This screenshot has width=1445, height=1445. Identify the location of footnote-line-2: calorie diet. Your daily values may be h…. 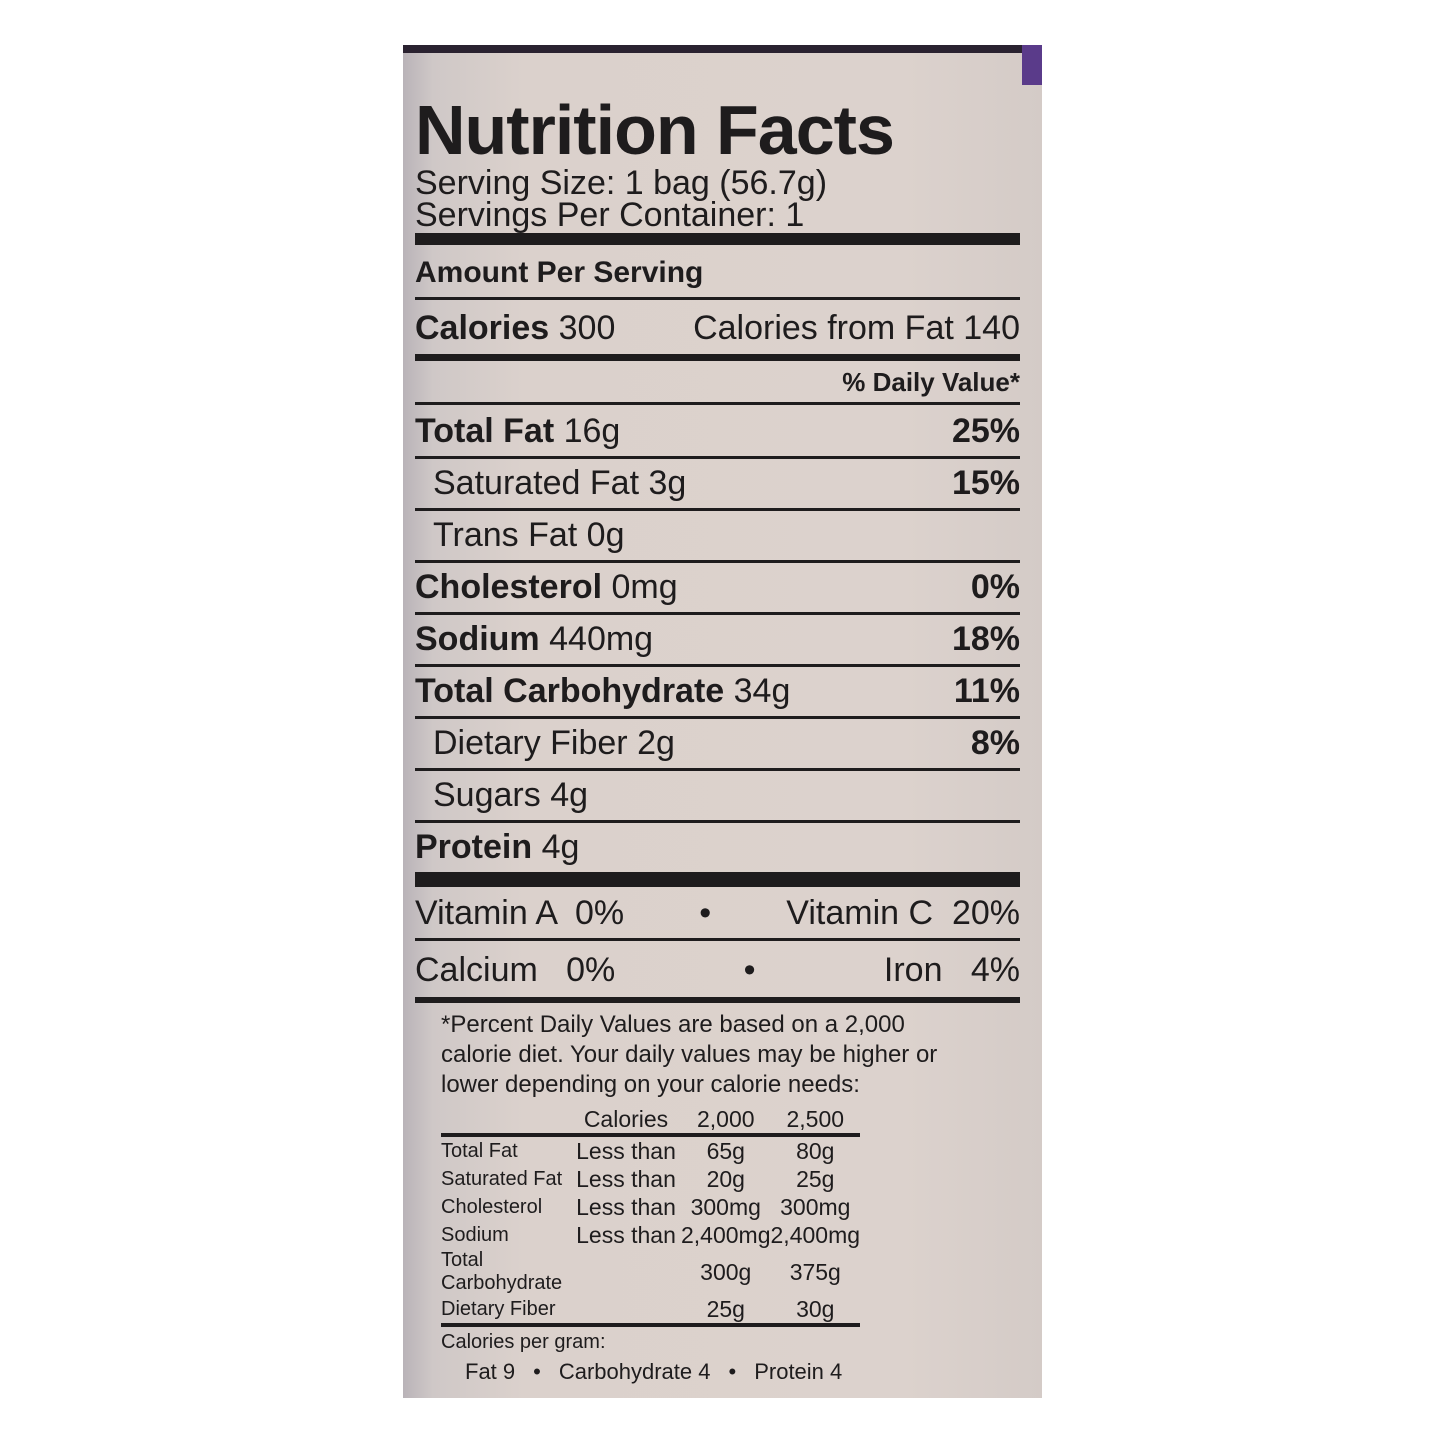
(689, 1054).